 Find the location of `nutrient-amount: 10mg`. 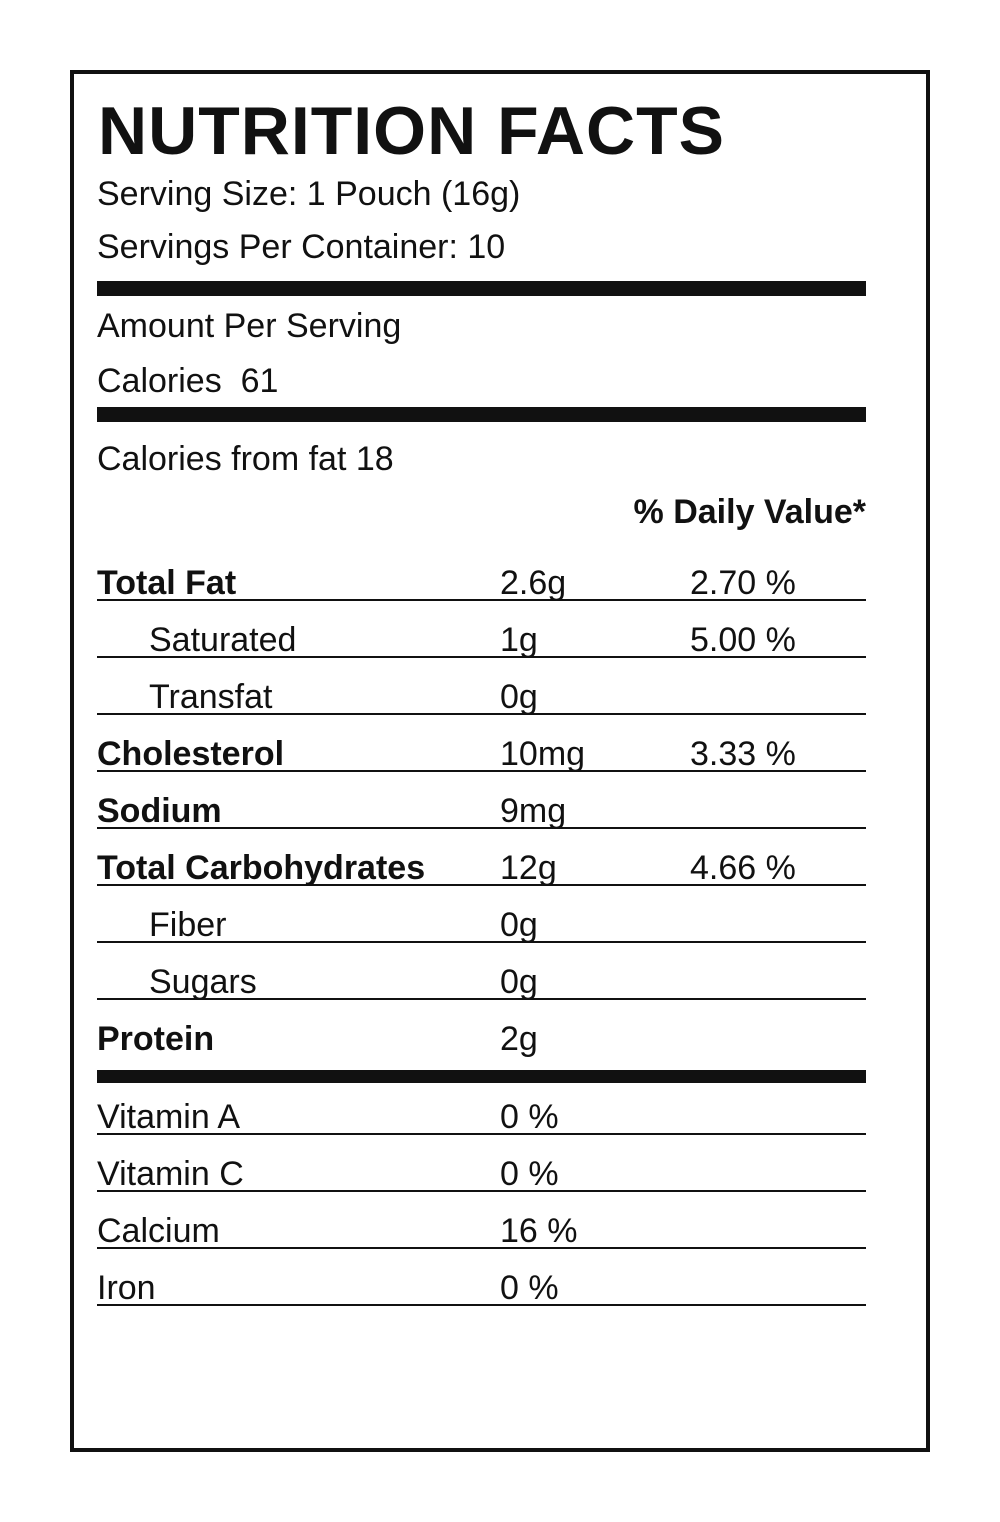

nutrient-amount: 10mg is located at coordinates (543, 754).